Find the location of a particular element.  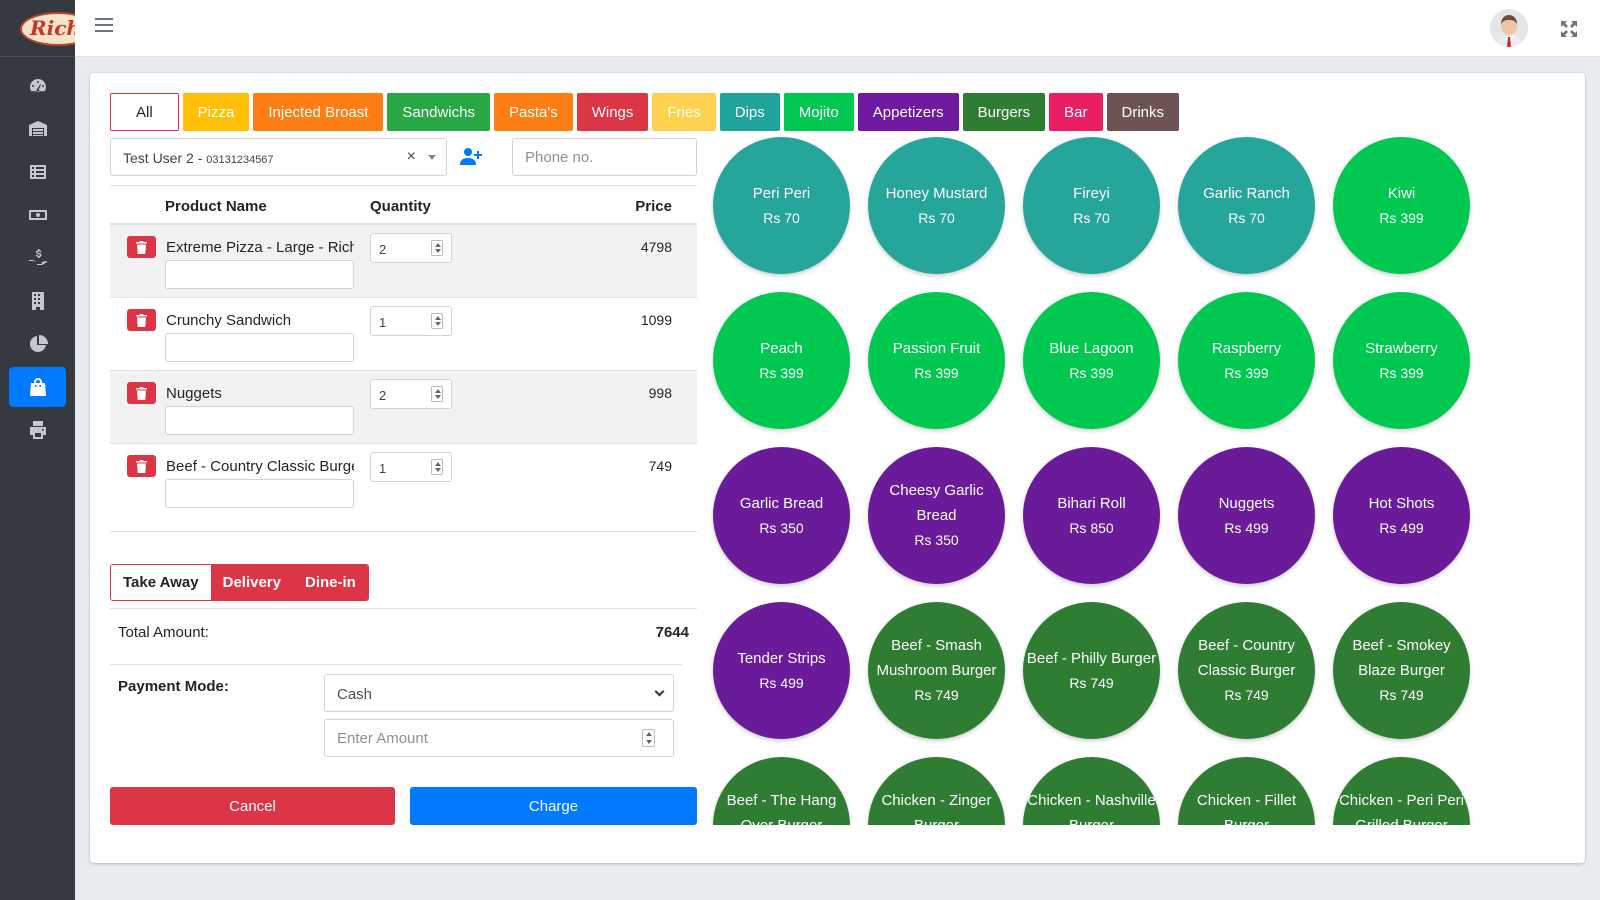

product-tile: Cheesy Garlic Bread Rs 350 is located at coordinates (936, 515).